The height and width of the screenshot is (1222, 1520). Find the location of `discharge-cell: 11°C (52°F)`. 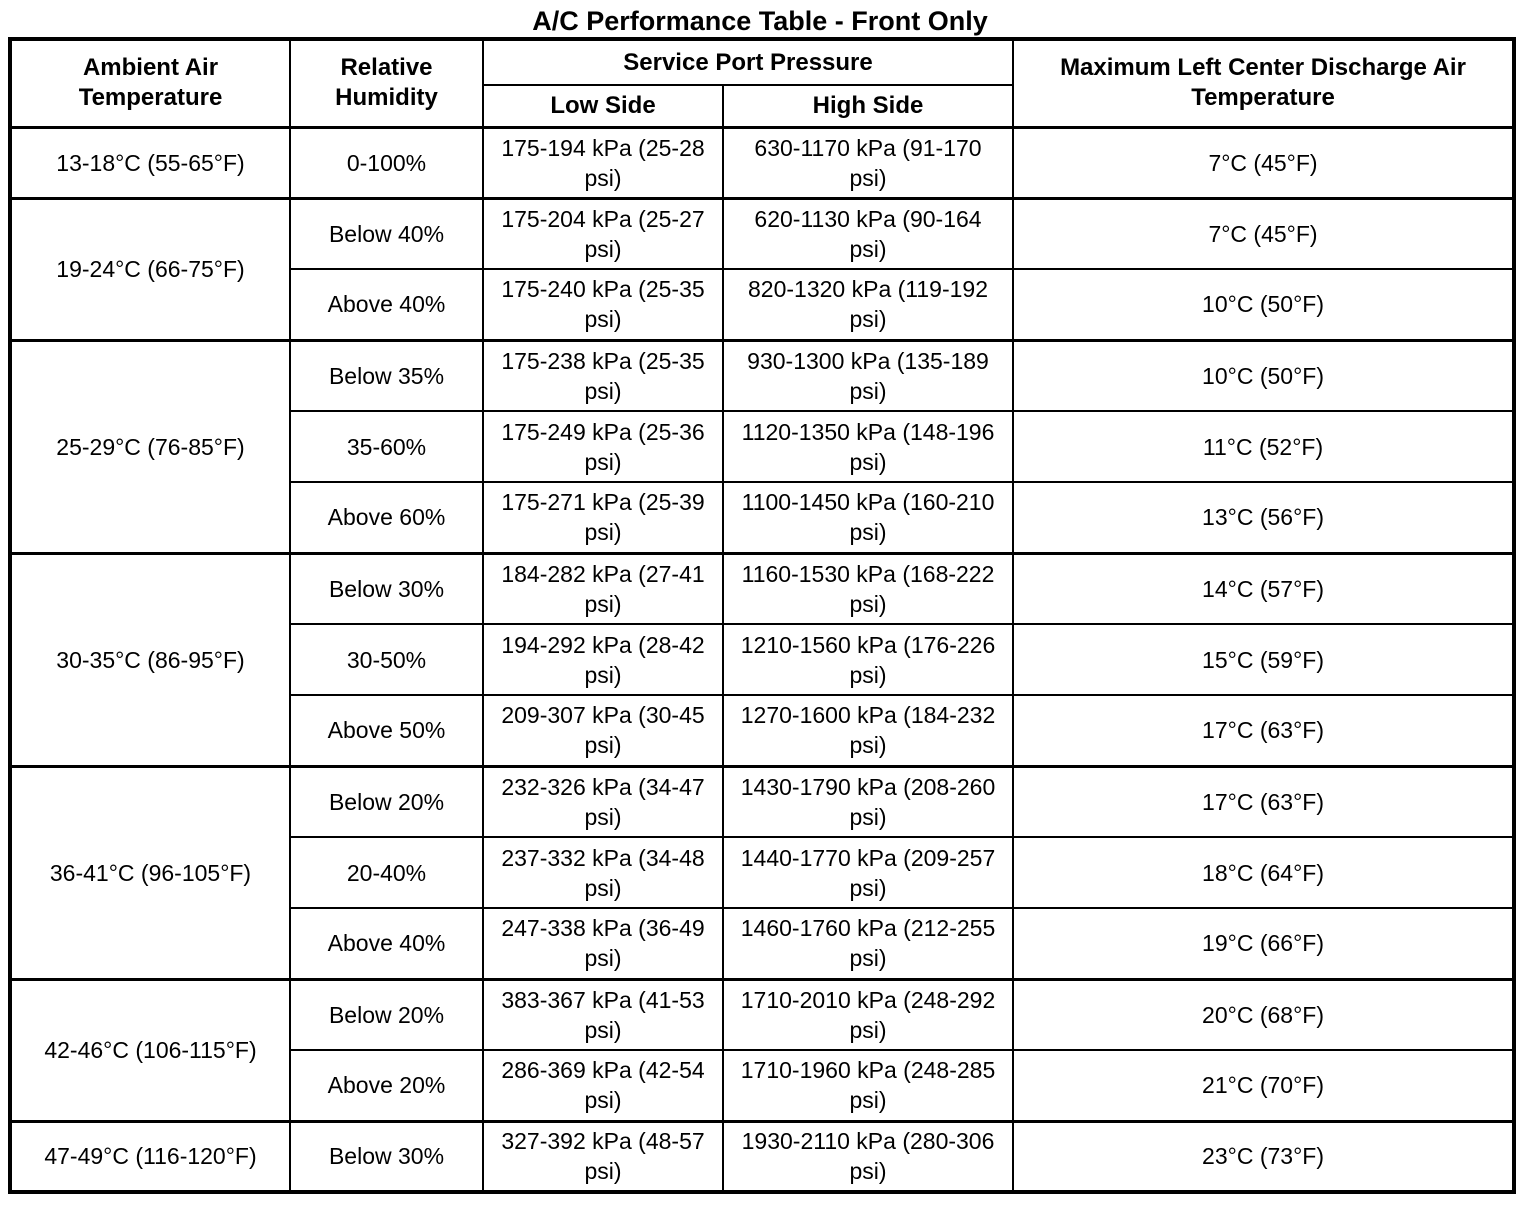

discharge-cell: 11°C (52°F) is located at coordinates (1264, 446).